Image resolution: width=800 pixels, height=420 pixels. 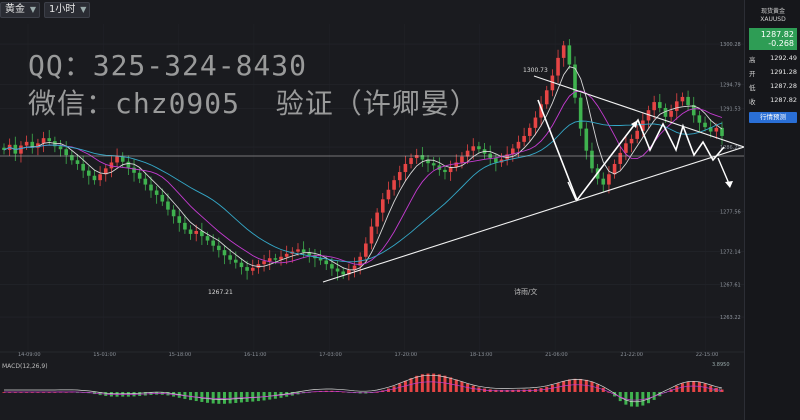 What do you see at coordinates (783, 100) in the screenshot?
I see `stat-value: 1287.82` at bounding box center [783, 100].